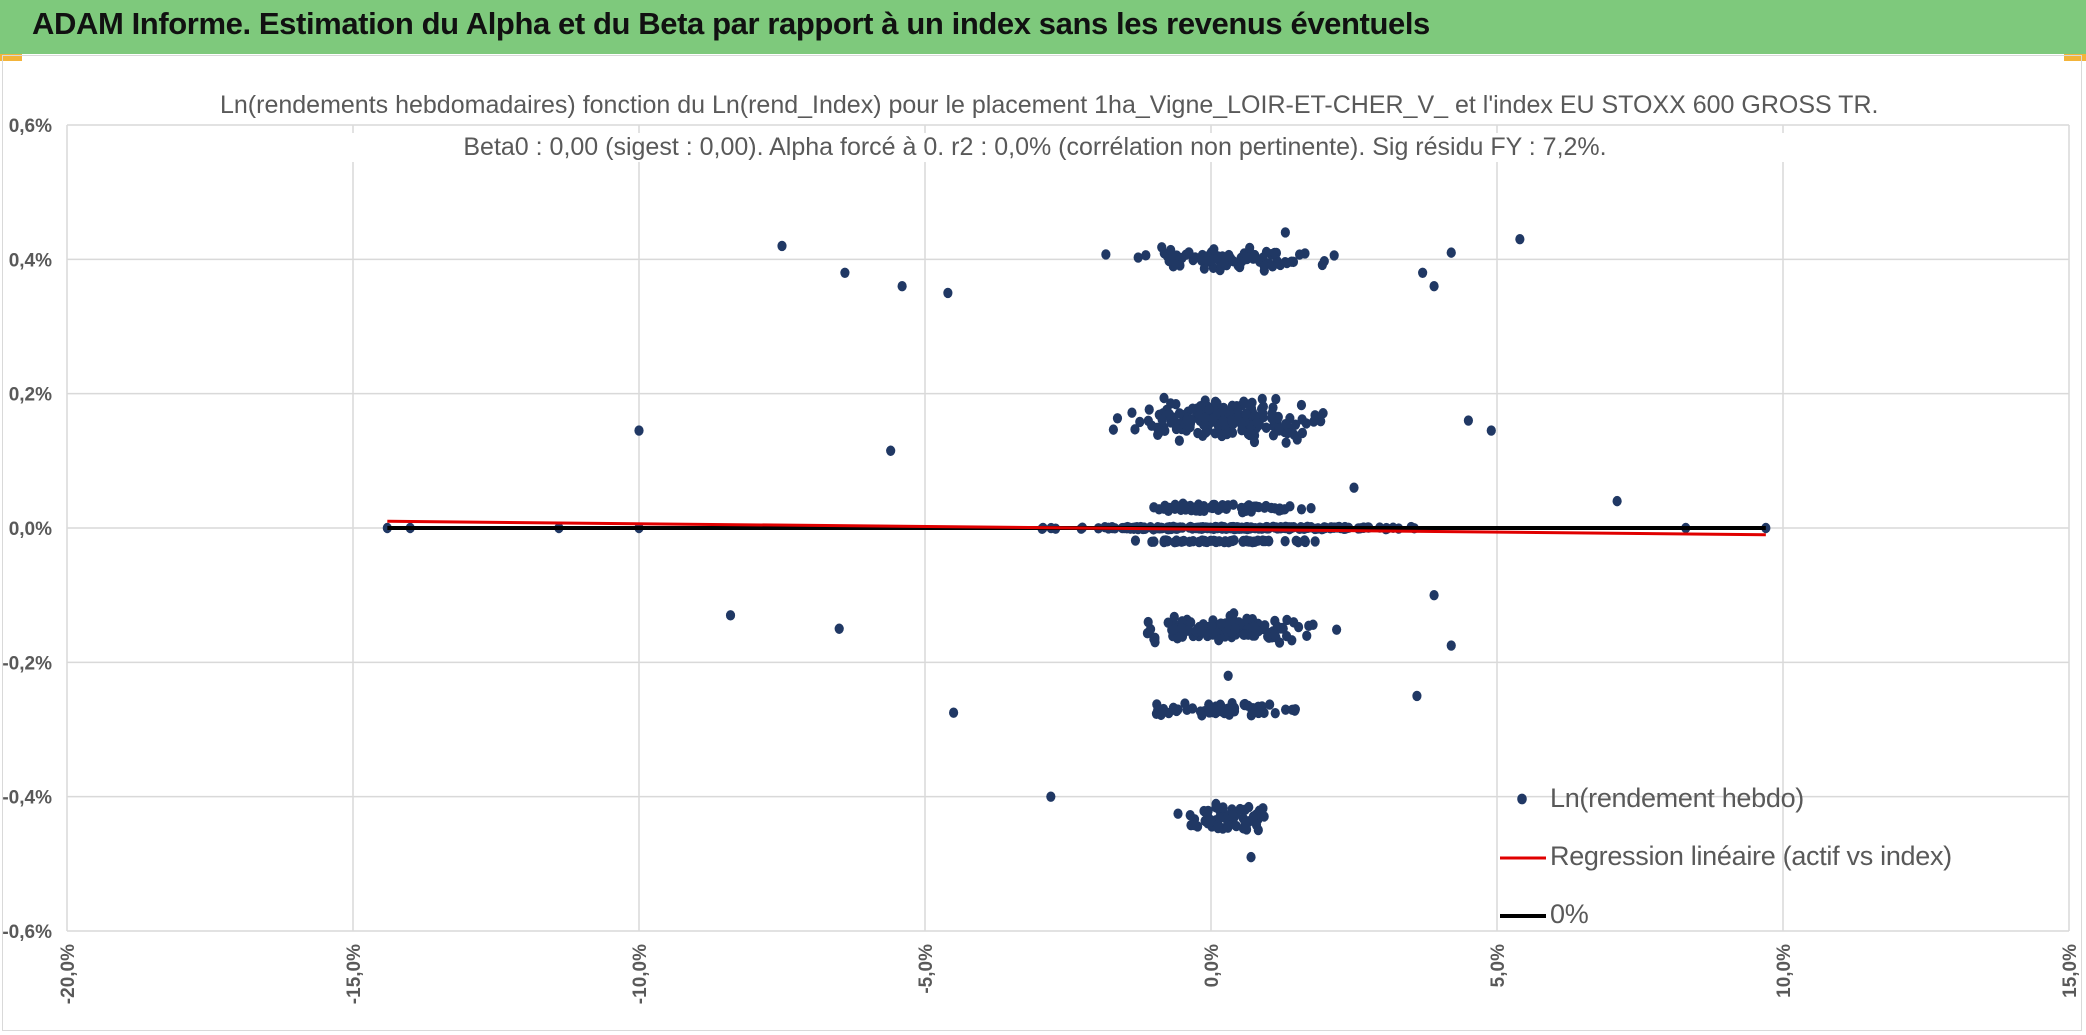  Describe the element at coordinates (68, 974) in the screenshot. I see `x-tick-label: -20,0%` at that location.